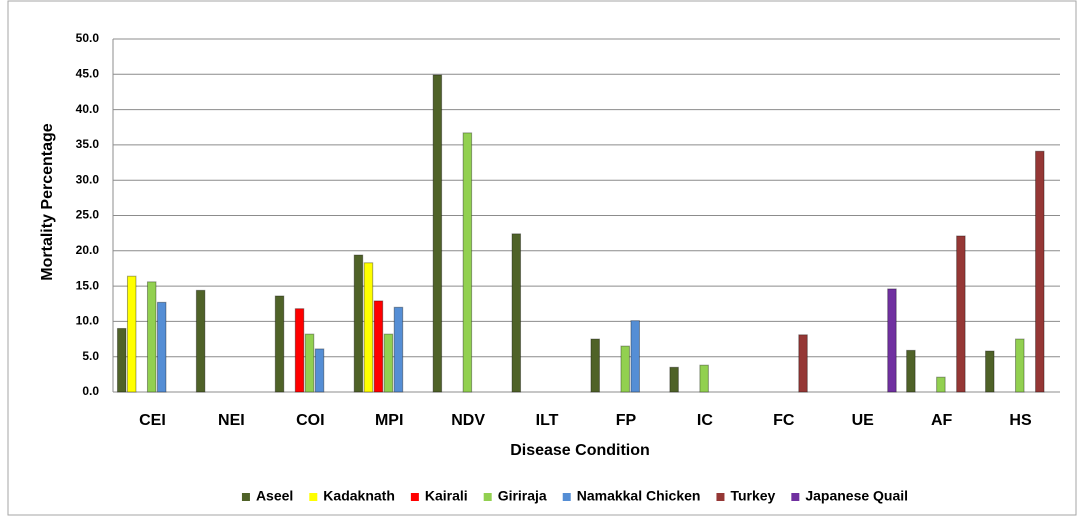 This screenshot has width=1077, height=516. I want to click on y-tick-label: 40.0, so click(88, 109).